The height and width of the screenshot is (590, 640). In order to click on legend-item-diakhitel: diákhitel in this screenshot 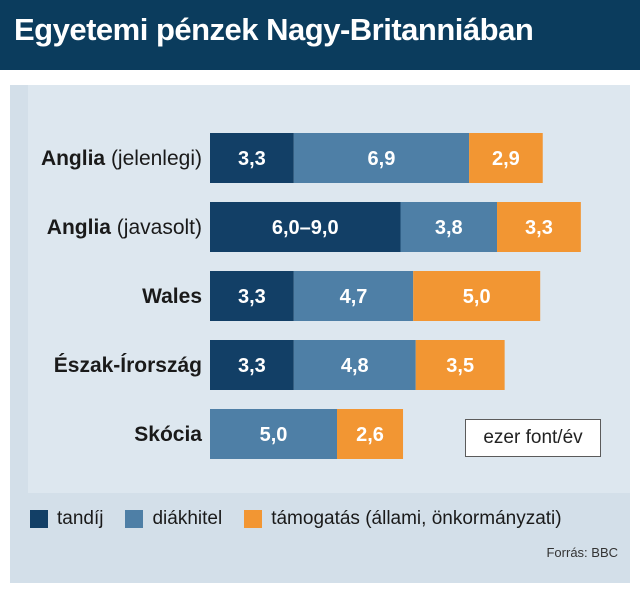, I will do `click(173, 519)`.